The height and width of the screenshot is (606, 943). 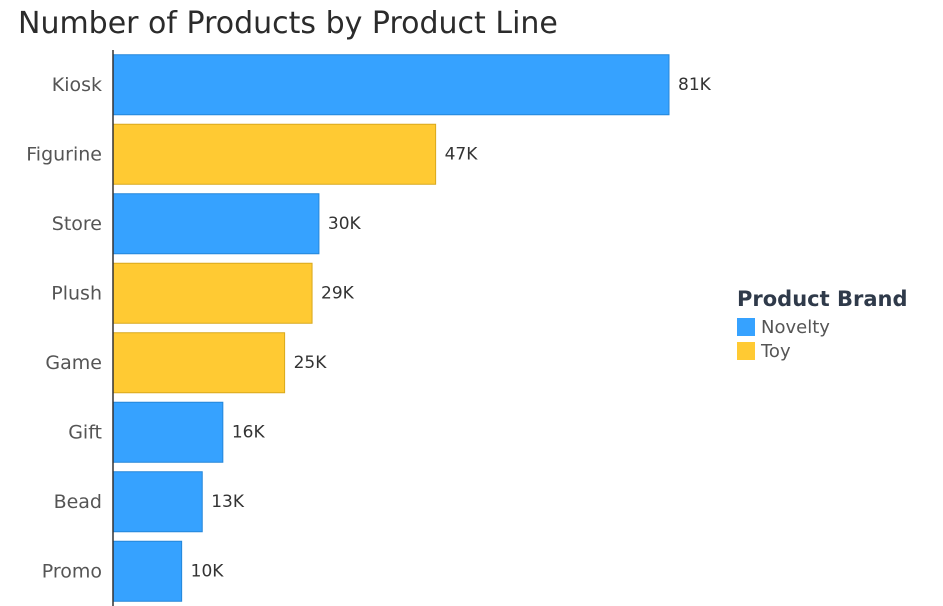 I want to click on value-label-plush: 29K, so click(x=338, y=293).